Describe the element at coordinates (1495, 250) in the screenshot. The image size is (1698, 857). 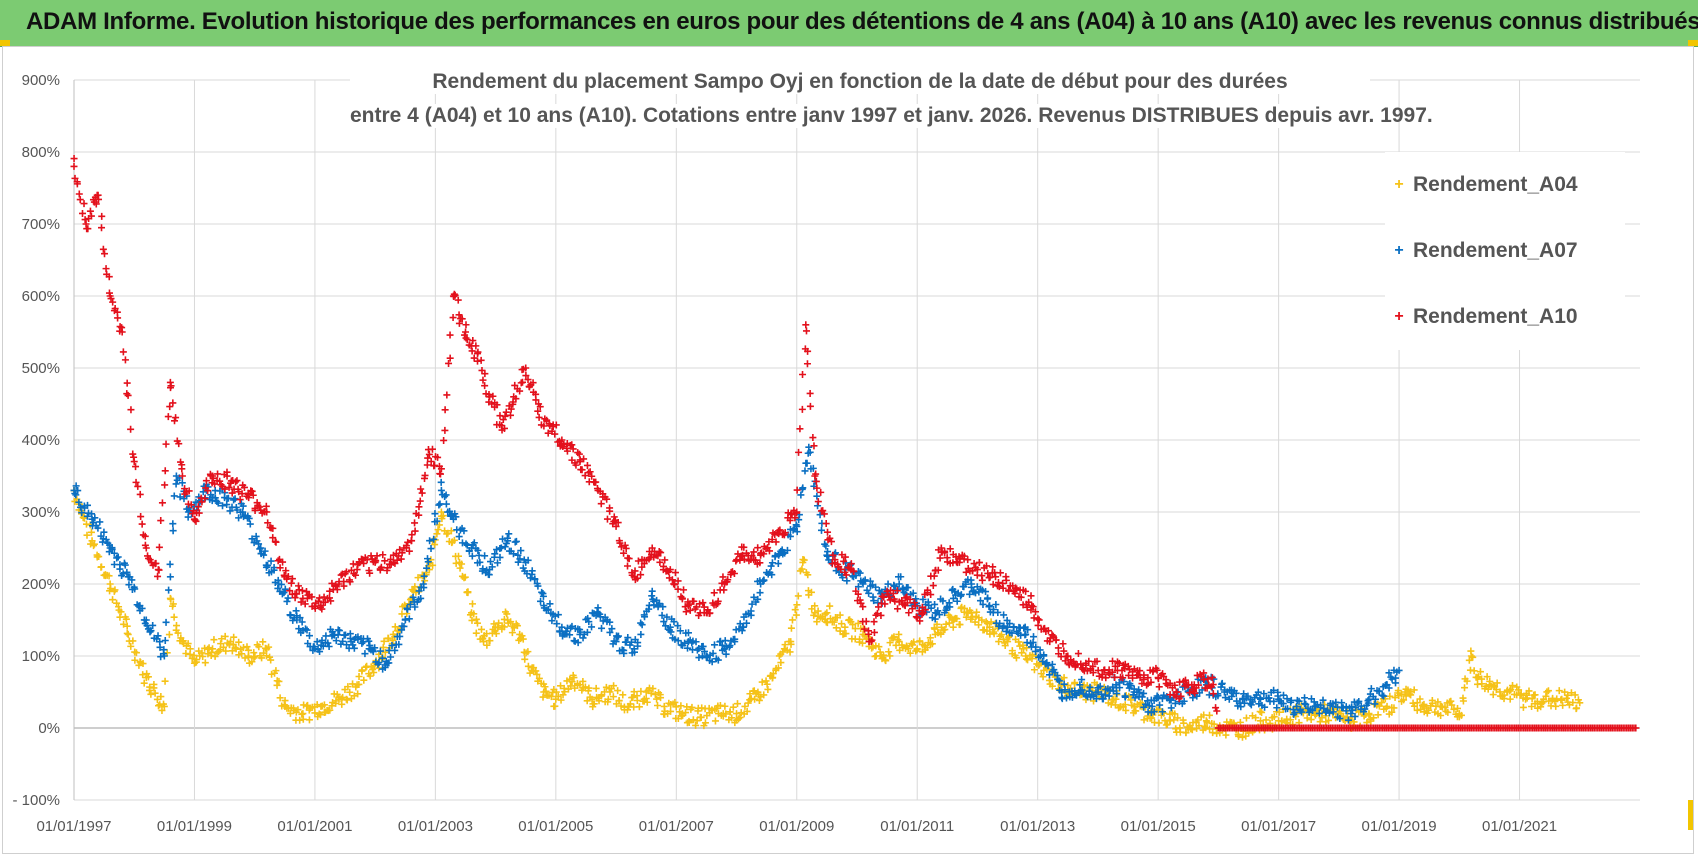
I see `legend-label-a07: Rendement_A07` at that location.